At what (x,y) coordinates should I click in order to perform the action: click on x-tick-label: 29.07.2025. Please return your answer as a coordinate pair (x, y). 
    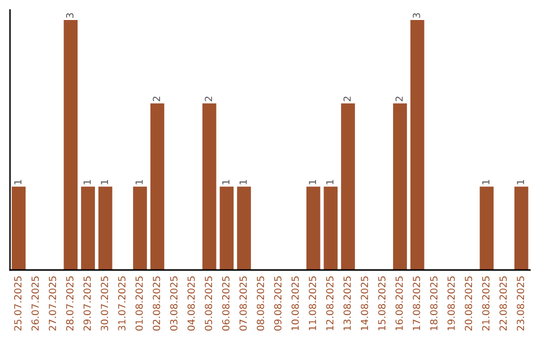
    Looking at the image, I should click on (87, 303).